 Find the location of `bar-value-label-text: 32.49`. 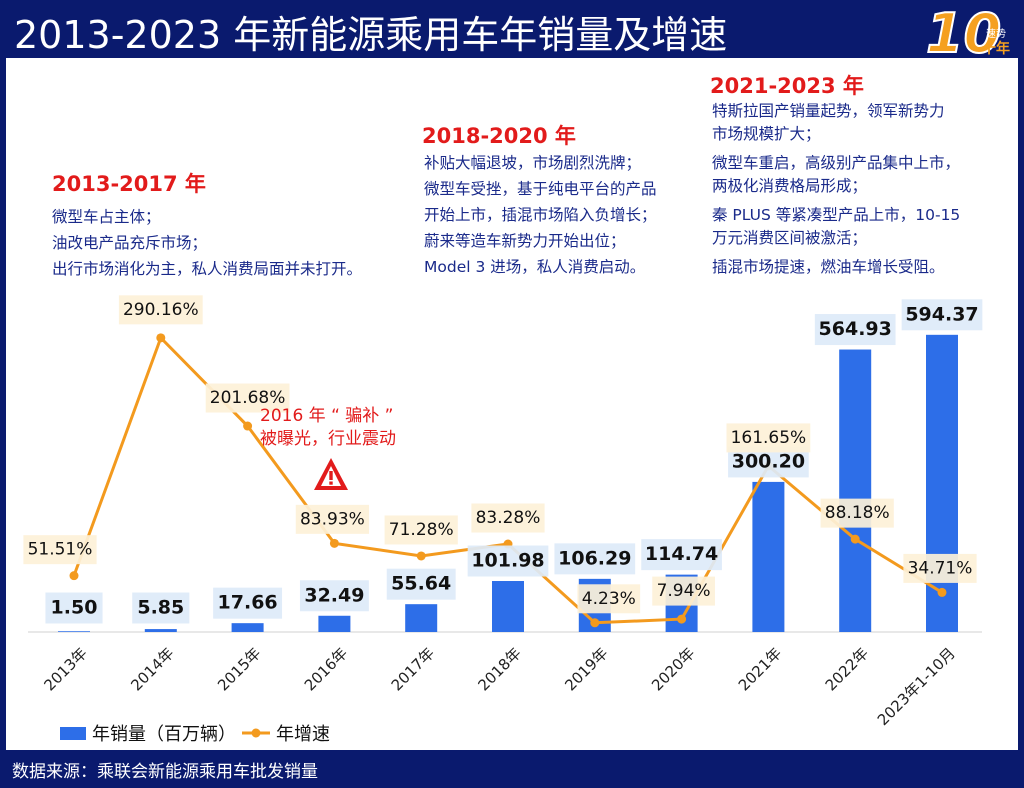

bar-value-label-text: 32.49 is located at coordinates (334, 595).